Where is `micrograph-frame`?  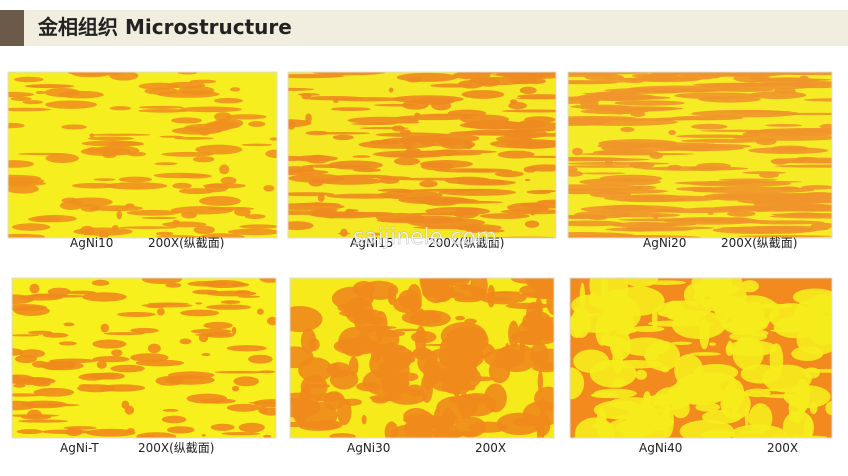 micrograph-frame is located at coordinates (144, 358).